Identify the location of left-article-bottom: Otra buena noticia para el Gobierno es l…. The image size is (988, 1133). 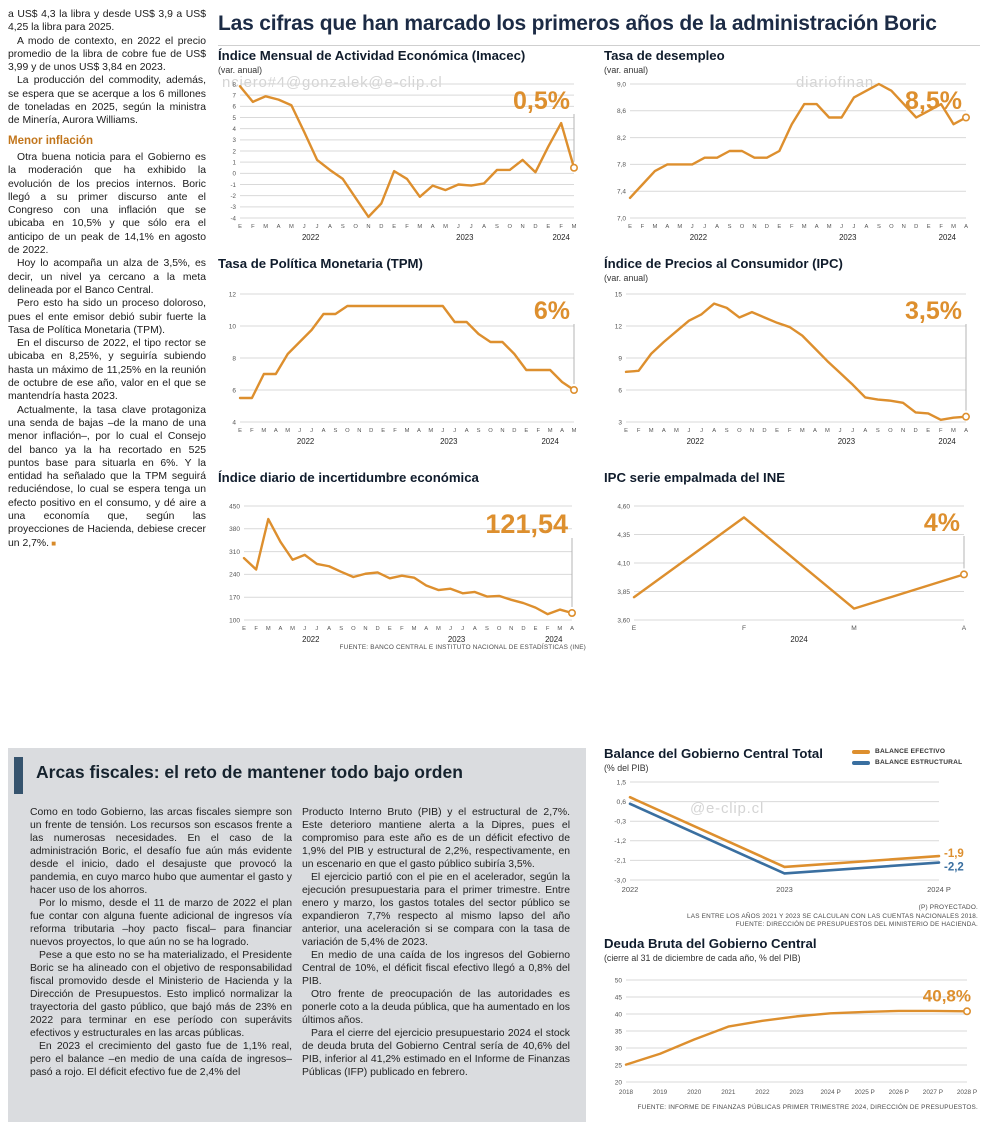
(107, 350).